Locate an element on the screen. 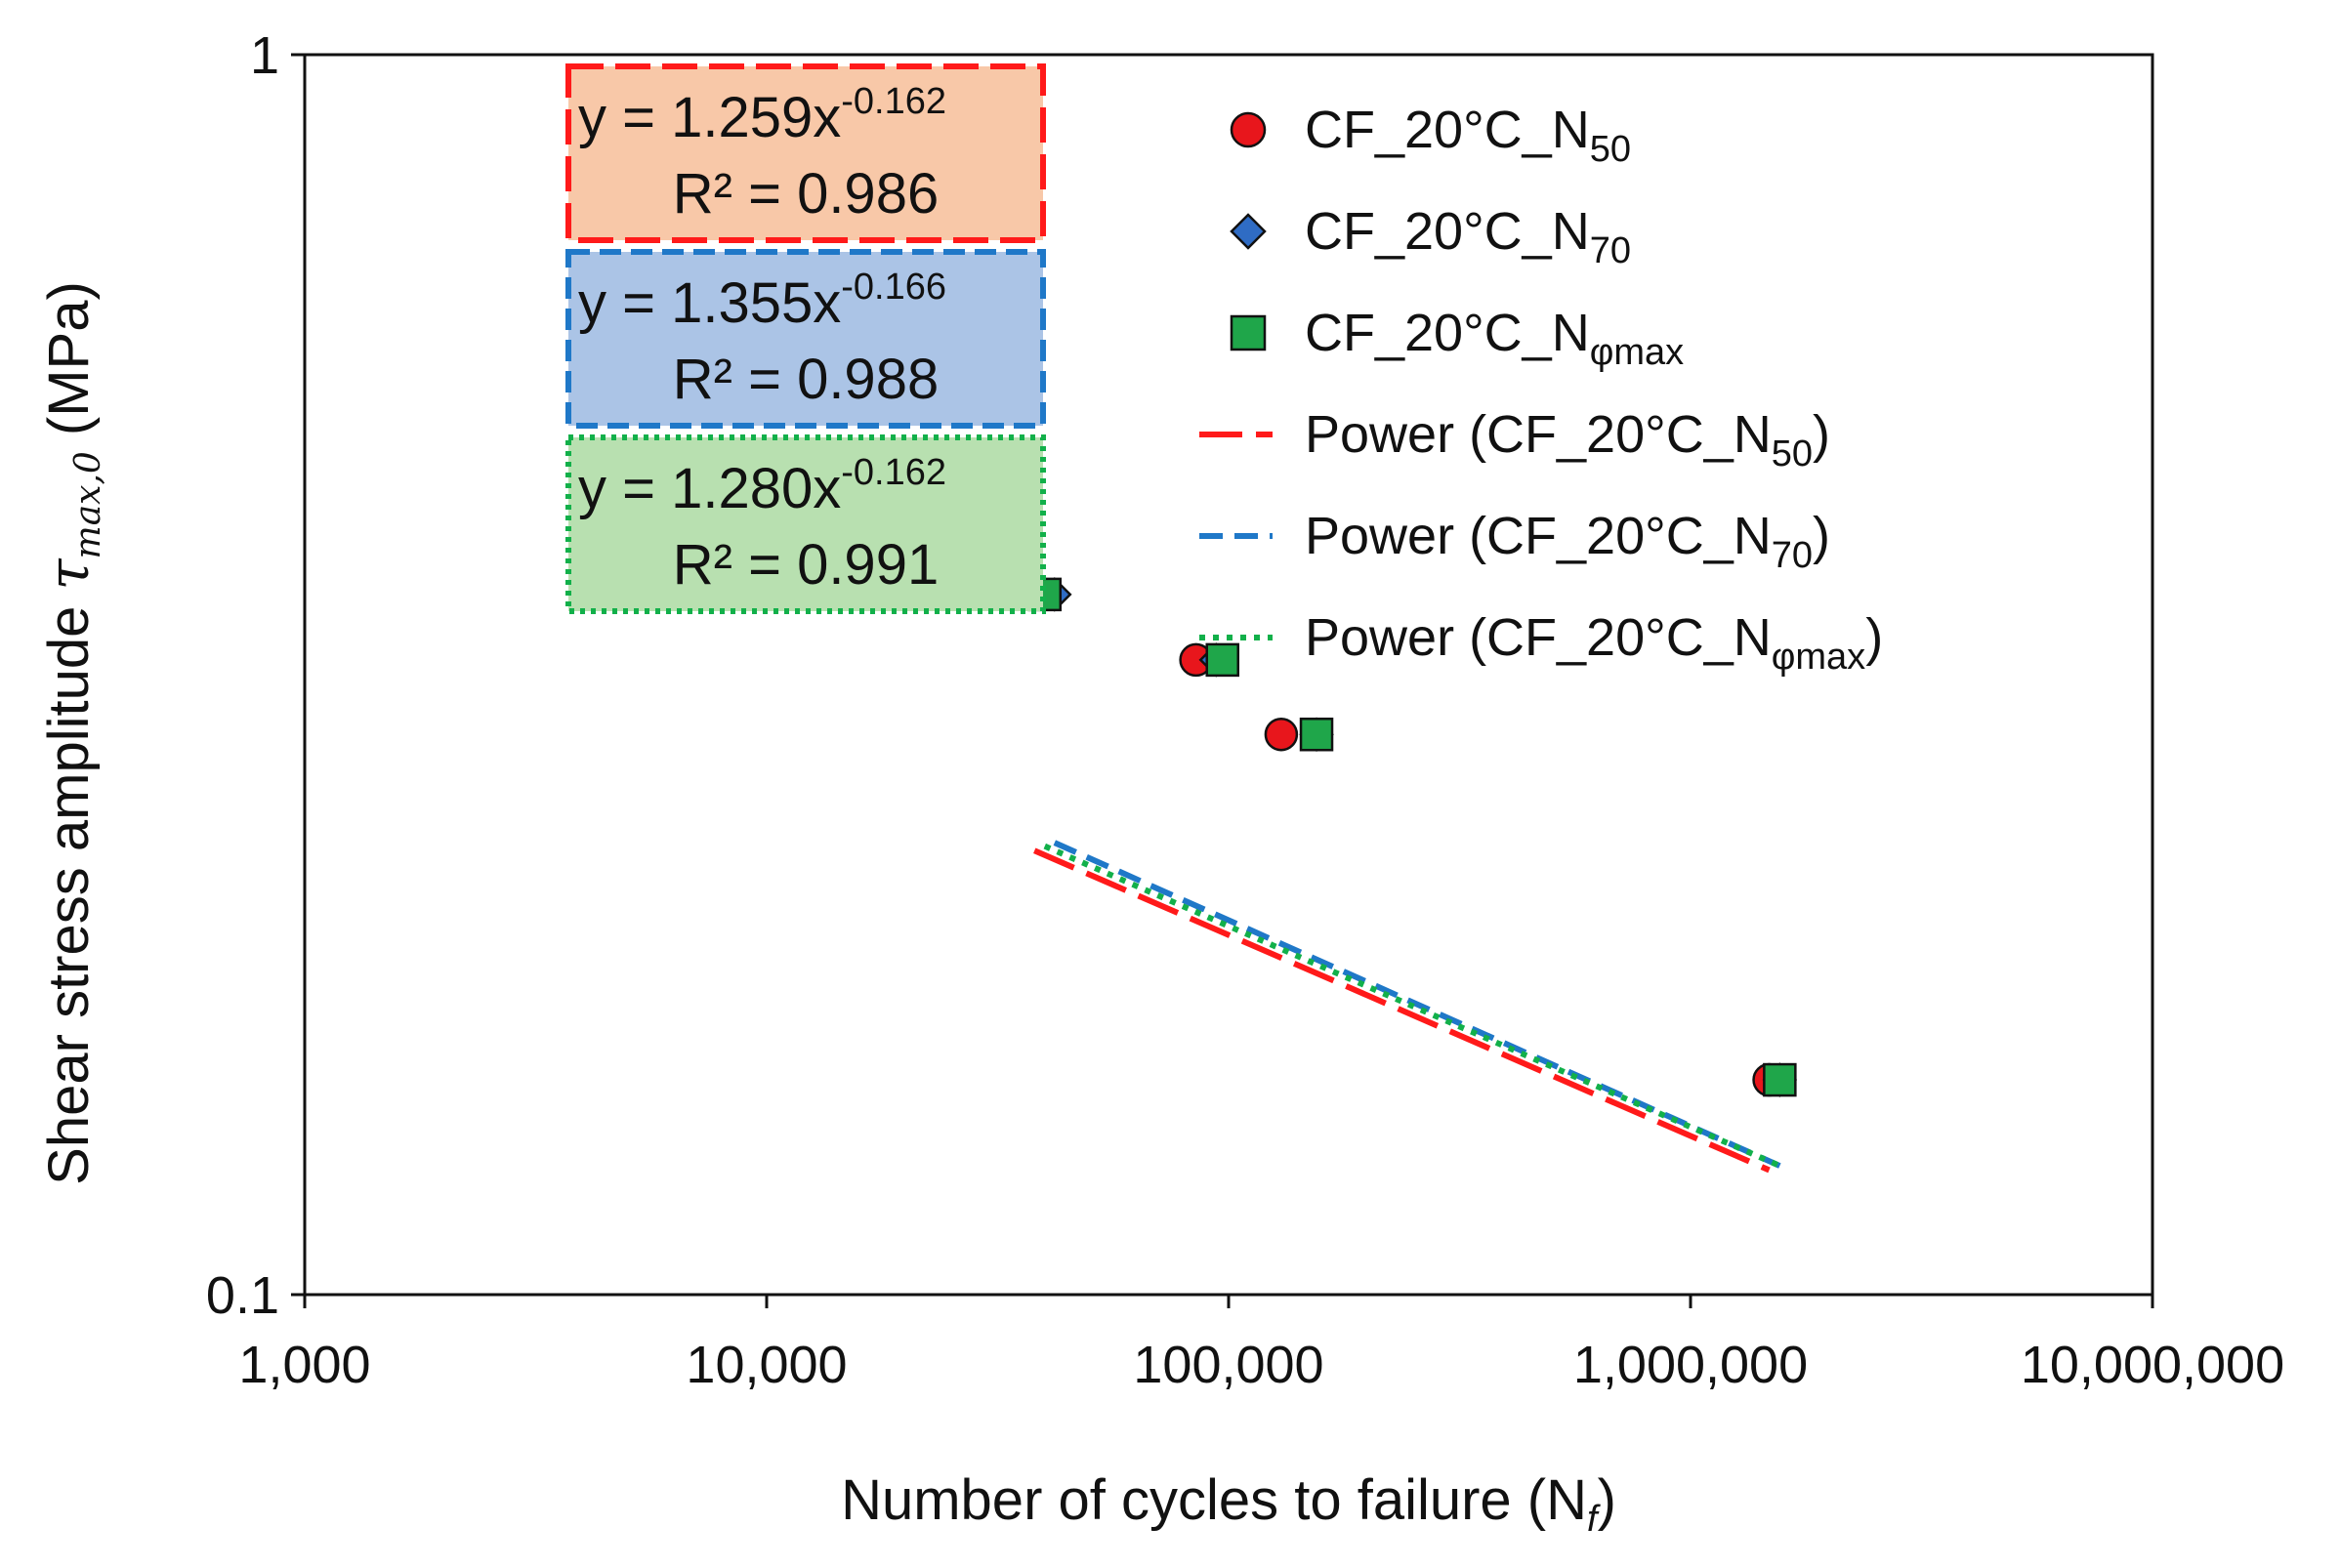 The image size is (2340, 1568). r-squared-text: R² = 0.988 is located at coordinates (806, 379).